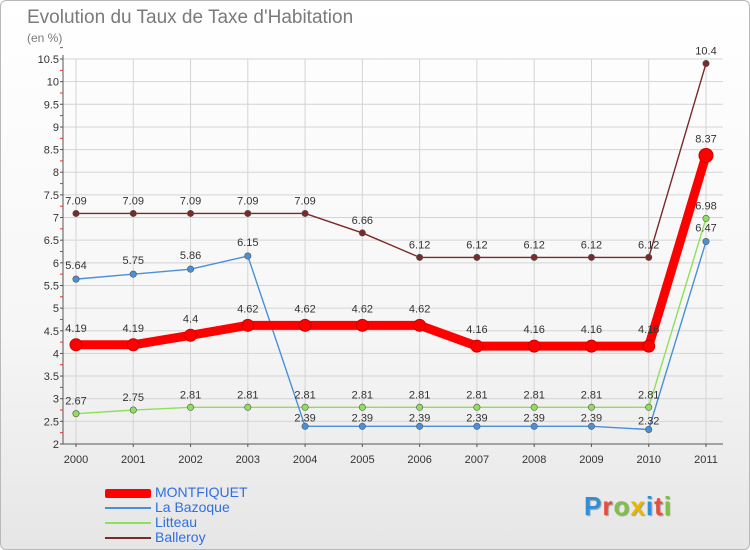 Image resolution: width=750 pixels, height=550 pixels. What do you see at coordinates (220, 537) in the screenshot?
I see `legend-item-balleroy: Balleroy` at bounding box center [220, 537].